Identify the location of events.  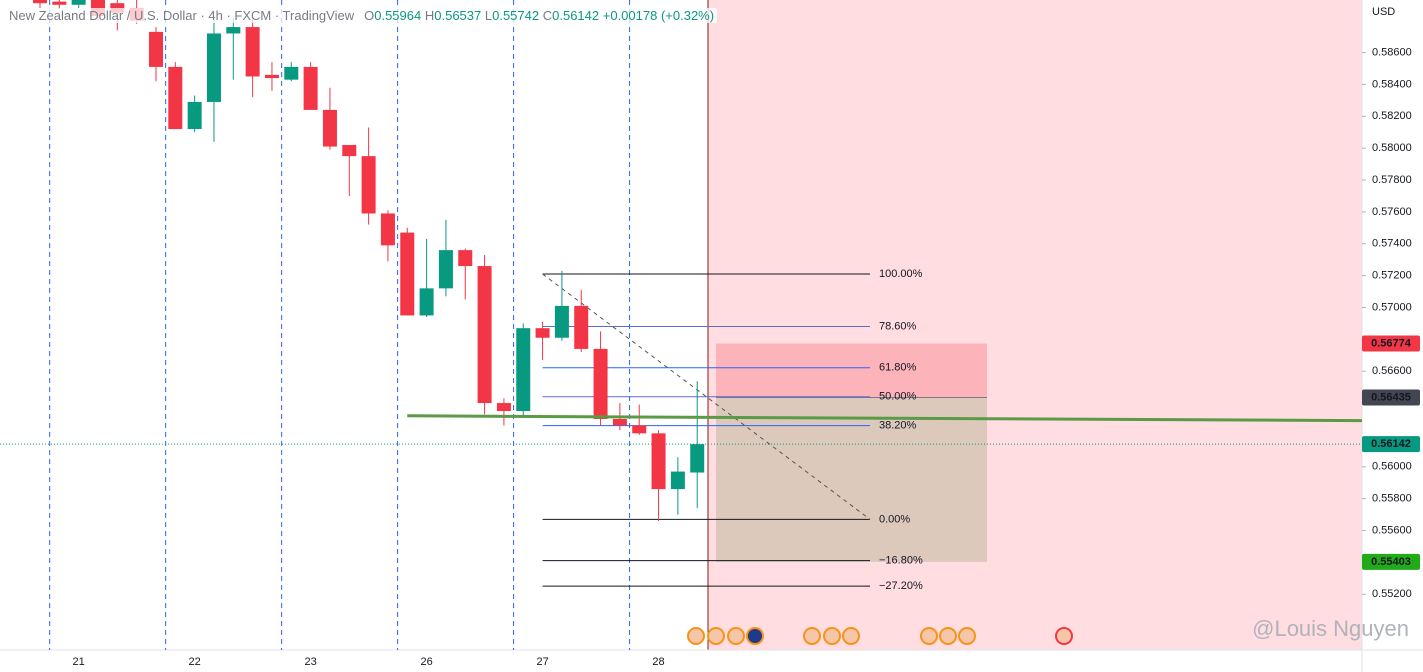
(880, 636).